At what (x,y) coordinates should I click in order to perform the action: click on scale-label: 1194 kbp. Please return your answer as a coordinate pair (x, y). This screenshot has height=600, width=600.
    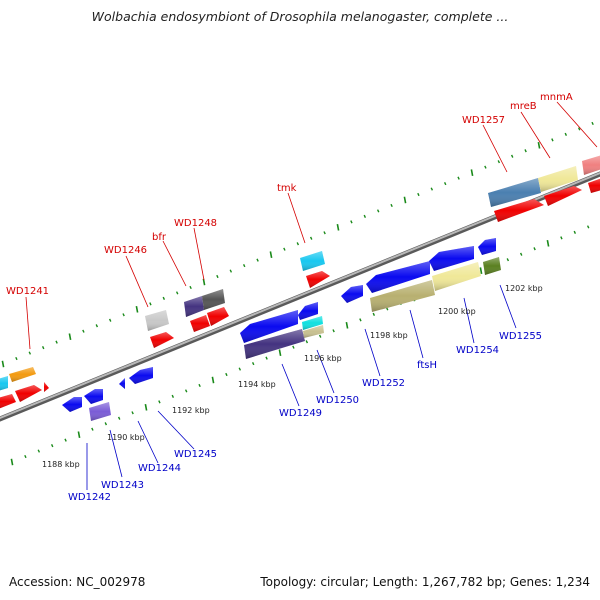
    Looking at the image, I should click on (257, 384).